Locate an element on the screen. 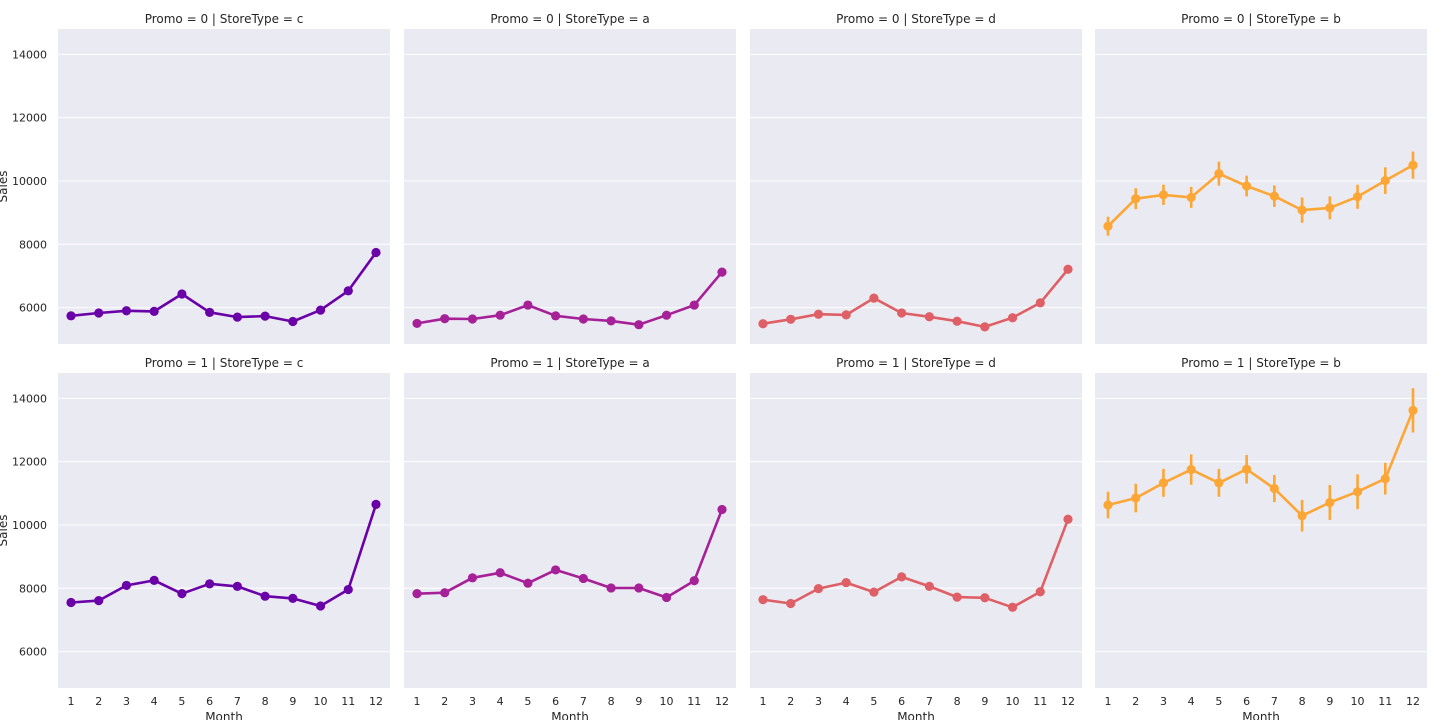  y-tick-label: 12000 is located at coordinates (29, 118).